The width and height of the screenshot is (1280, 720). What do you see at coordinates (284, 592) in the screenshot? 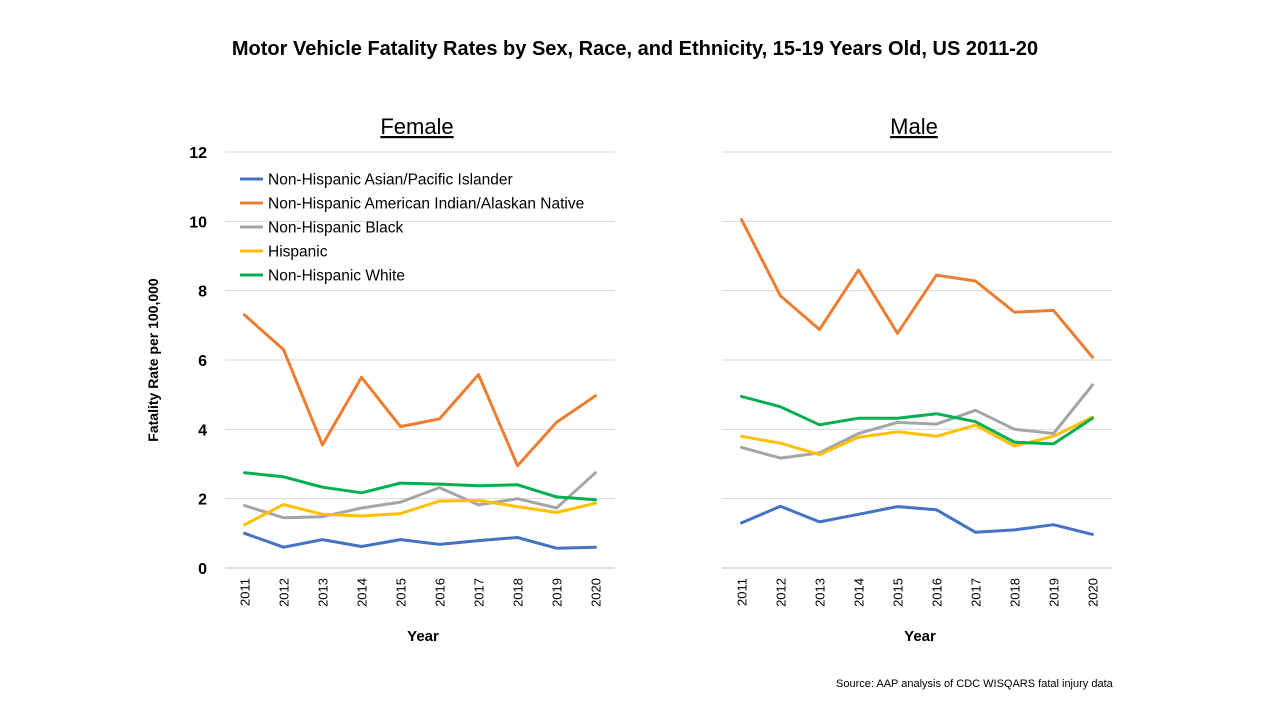
I see `female-xtick-2012: 2012` at bounding box center [284, 592].